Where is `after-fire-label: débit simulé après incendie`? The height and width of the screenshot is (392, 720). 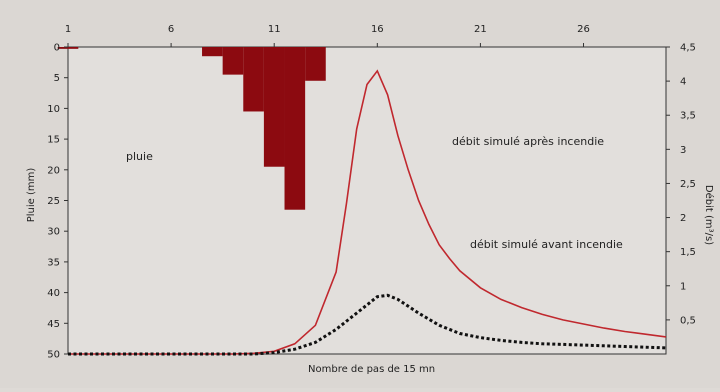 after-fire-label: débit simulé après incendie is located at coordinates (528, 141).